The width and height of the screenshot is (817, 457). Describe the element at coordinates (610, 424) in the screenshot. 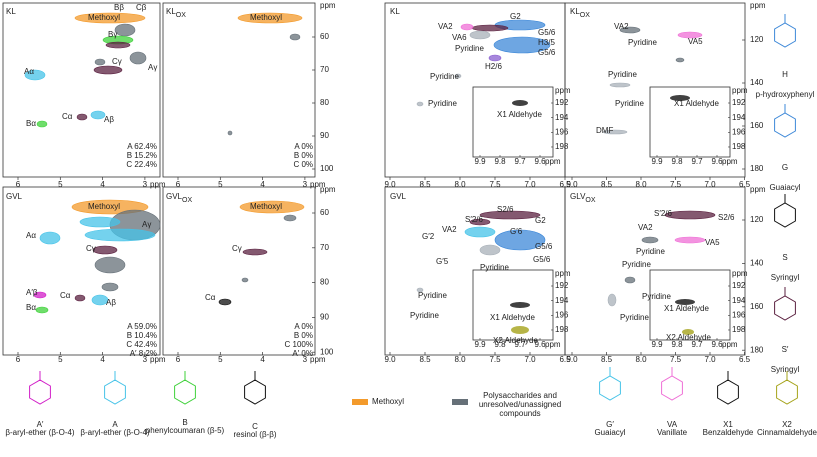

I see `structure-code: G′` at that location.